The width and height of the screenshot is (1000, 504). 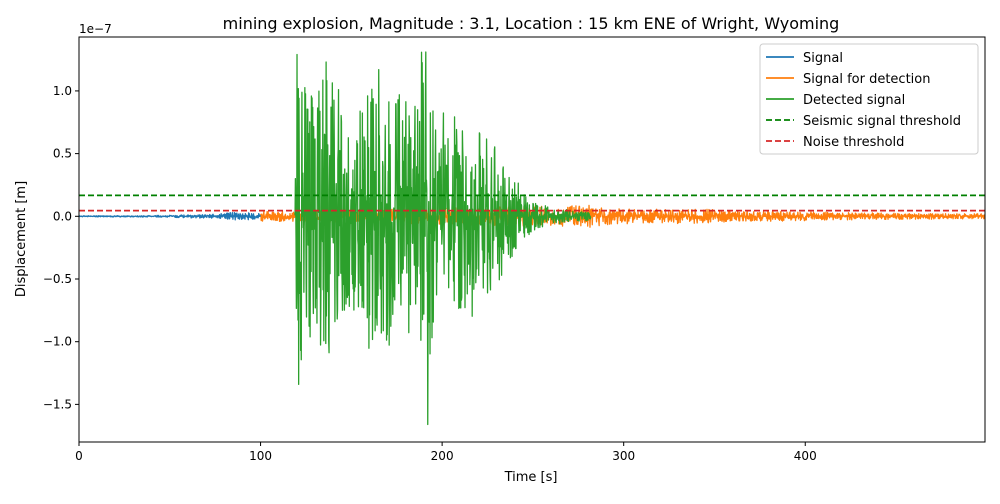 What do you see at coordinates (61, 247) in the screenshot?
I see `y-axis: −1.5 −1.0 −0.5 0.0 0.5 1.0` at bounding box center [61, 247].